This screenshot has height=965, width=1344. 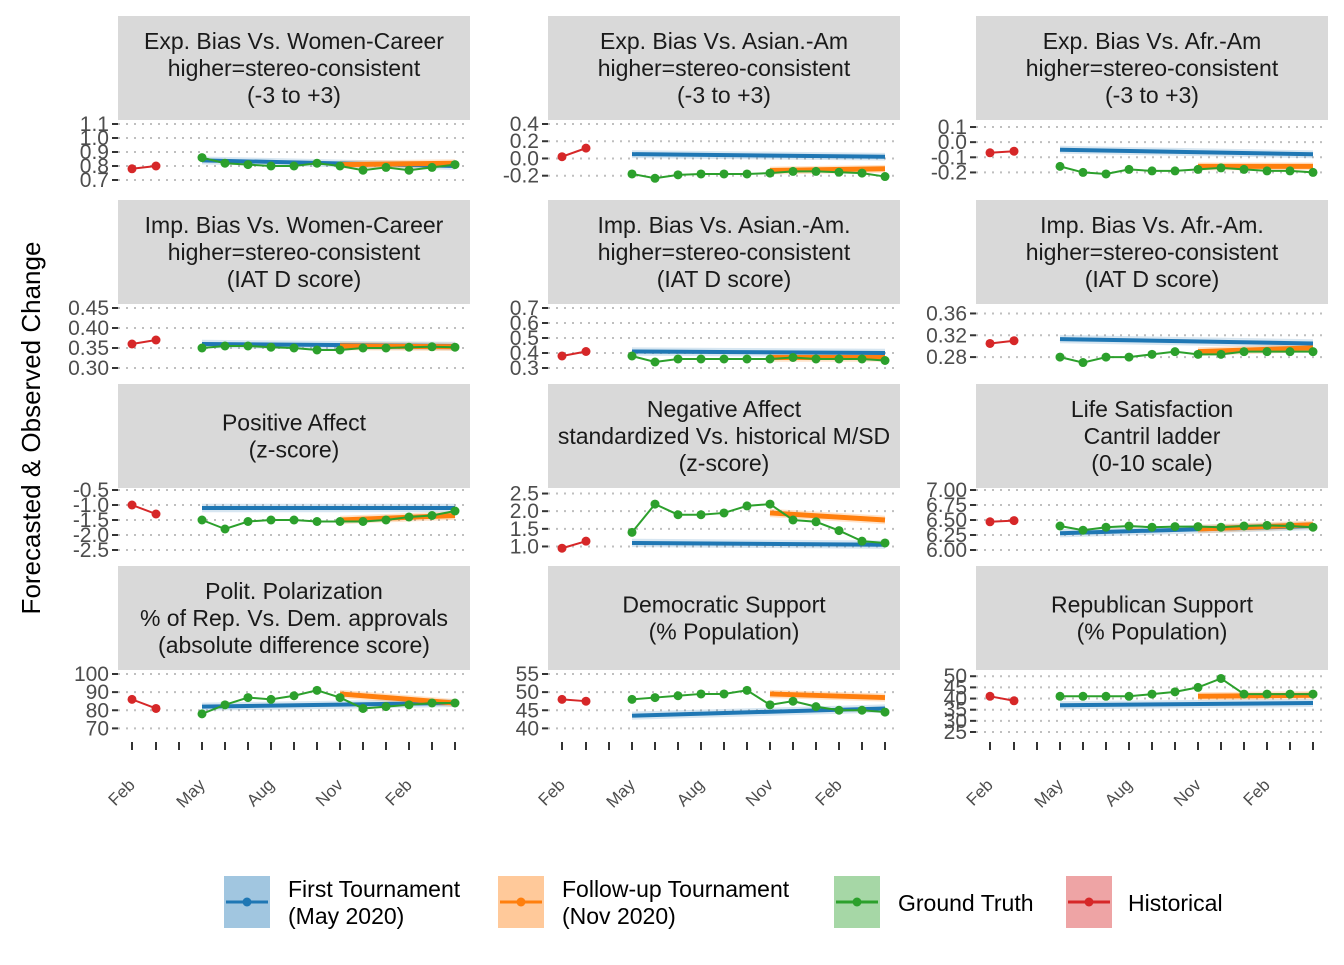 I want to click on panel-title-line: Exp. Bias Vs. Asian.-Am, so click(x=724, y=41).